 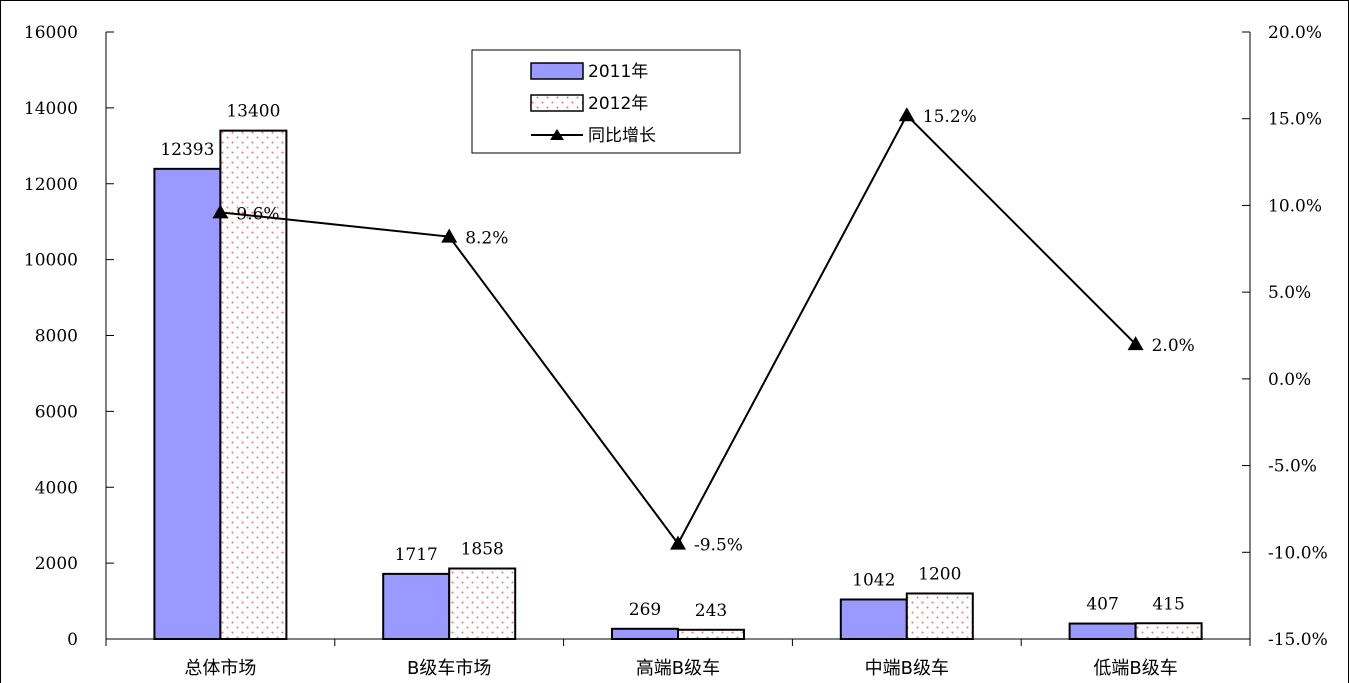 What do you see at coordinates (220, 668) in the screenshot?
I see `category-label: 总体市场` at bounding box center [220, 668].